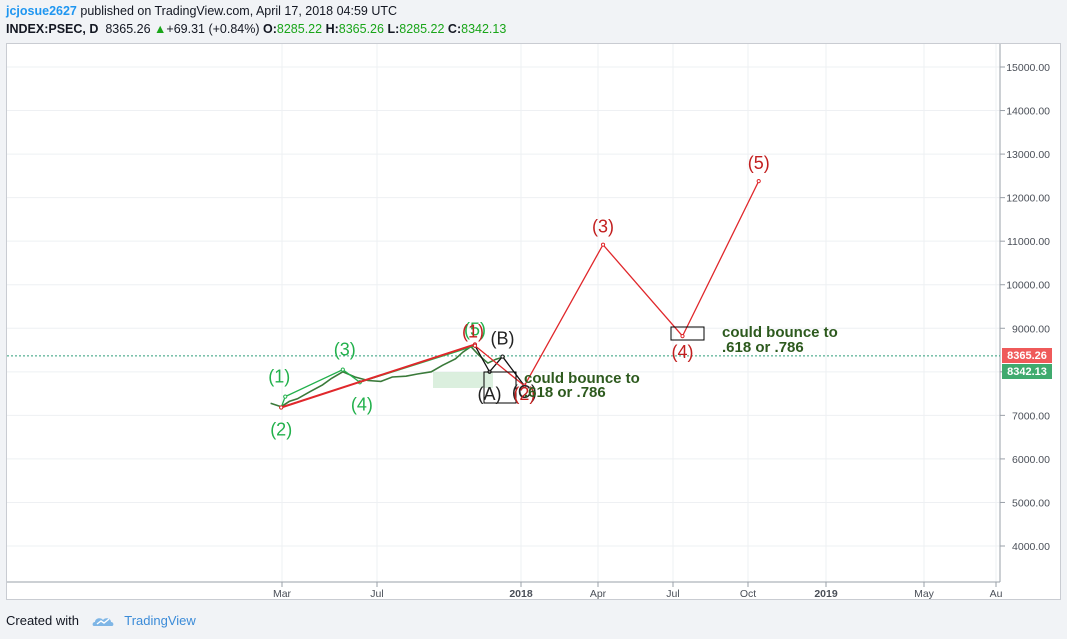  What do you see at coordinates (128, 29) in the screenshot?
I see `last-price: 8365.26` at bounding box center [128, 29].